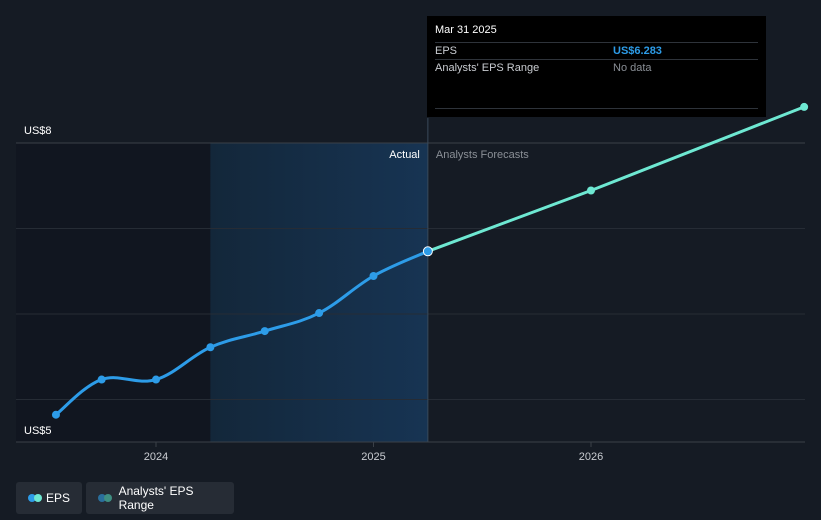 The height and width of the screenshot is (520, 821). Describe the element at coordinates (156, 457) in the screenshot. I see `x-tick-label: 2024` at that location.